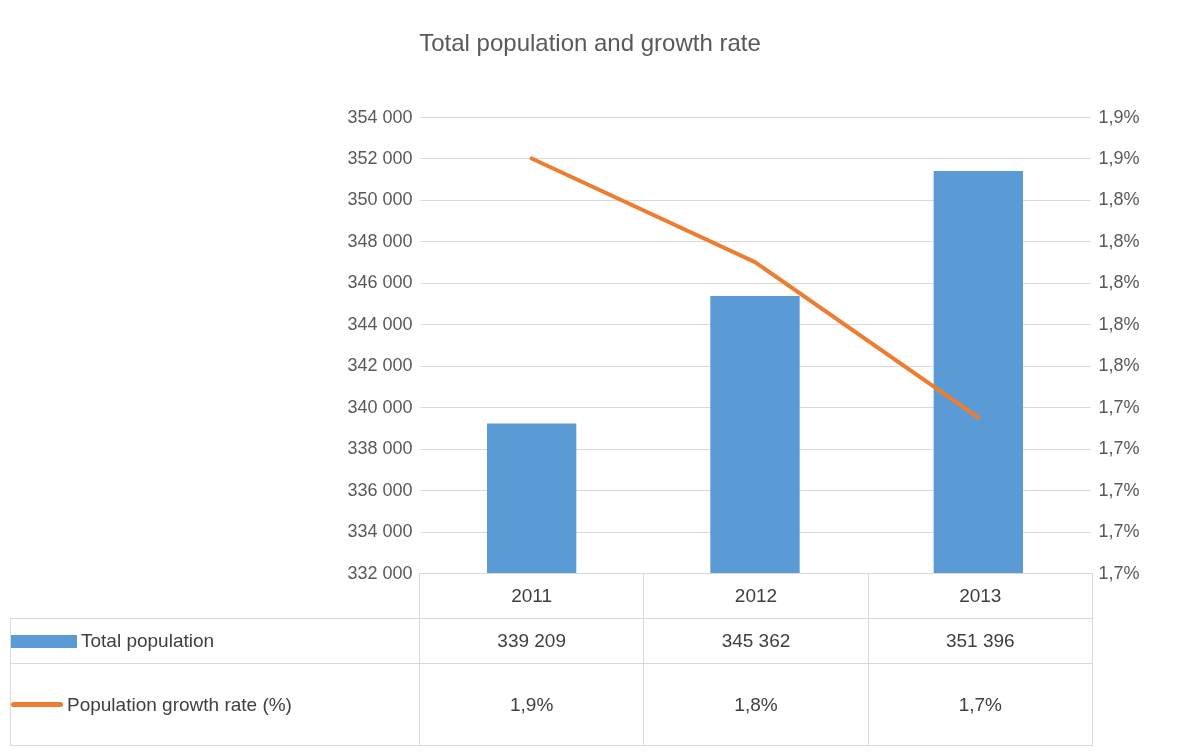 The image size is (1195, 756). I want to click on data-label: 1,8%, so click(756, 704).